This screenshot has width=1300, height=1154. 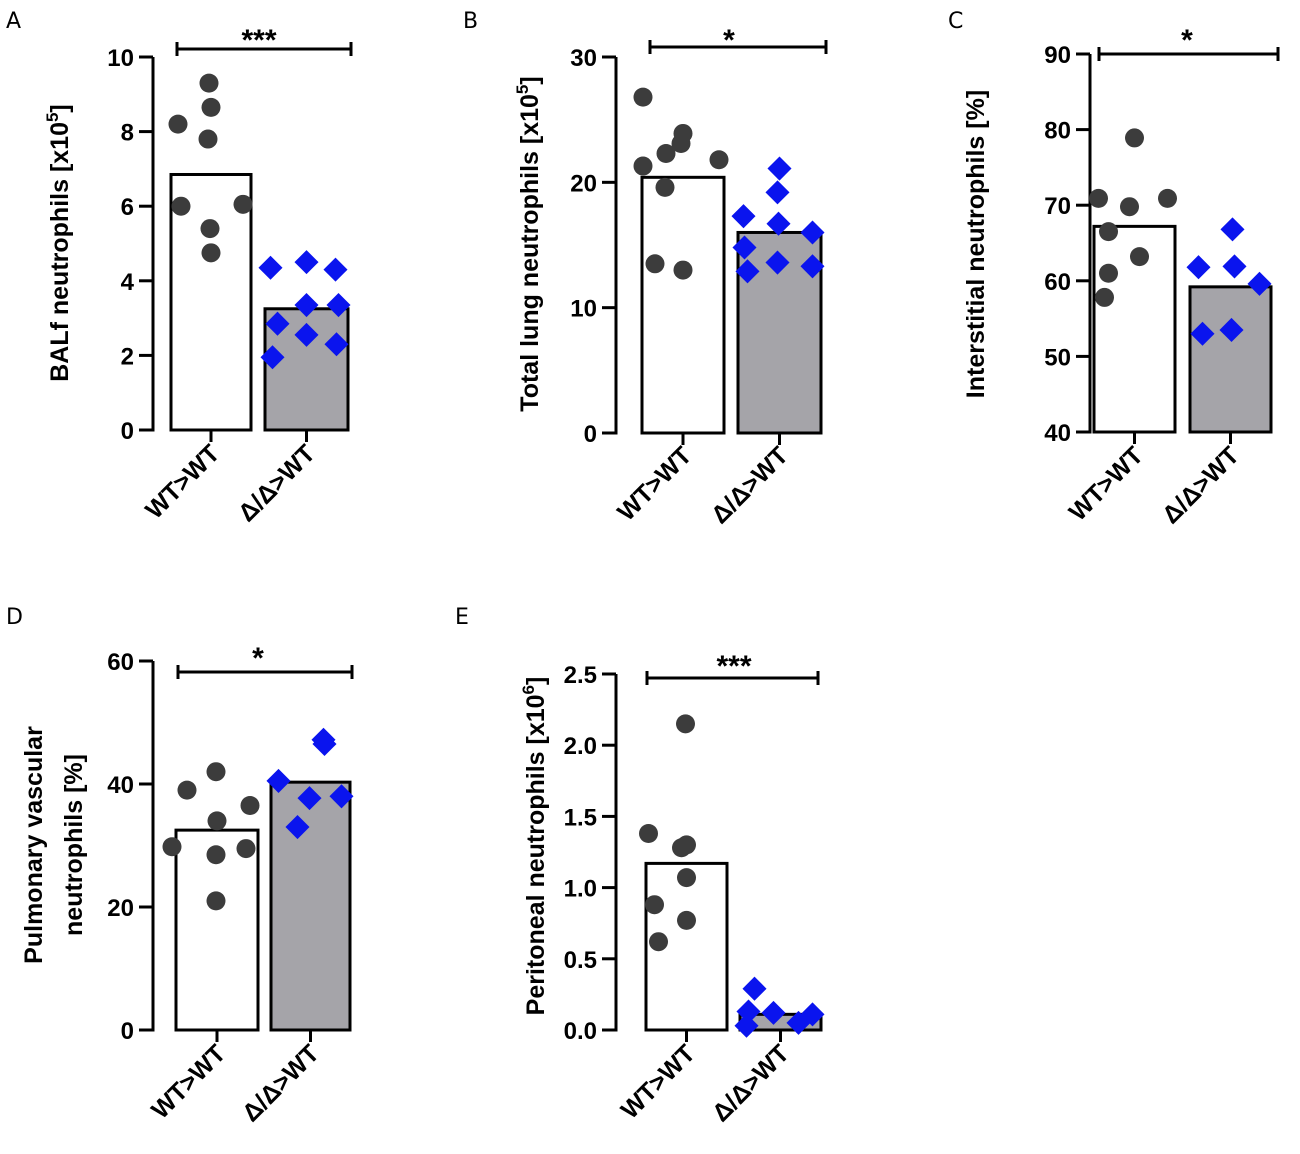 I want to click on y-tick-label: 90, so click(x=1057, y=55).